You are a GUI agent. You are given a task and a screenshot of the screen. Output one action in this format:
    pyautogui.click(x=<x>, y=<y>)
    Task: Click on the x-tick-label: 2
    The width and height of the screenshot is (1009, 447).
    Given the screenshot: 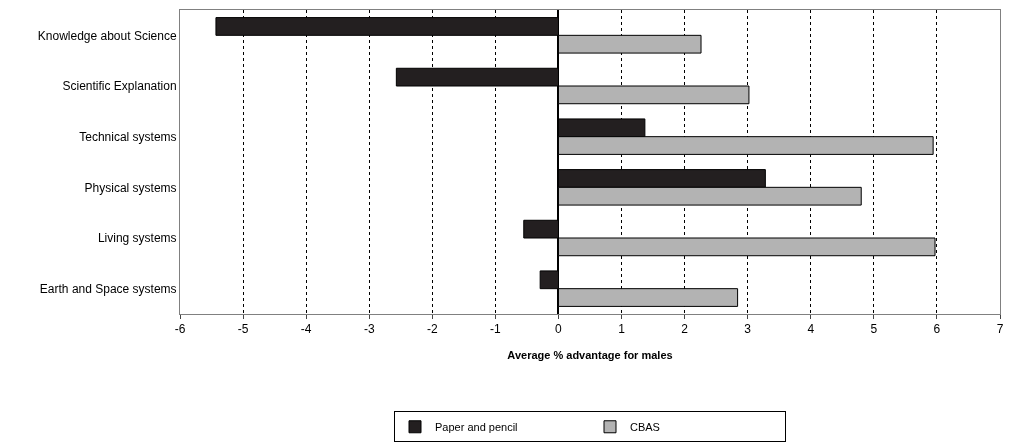 What is the action you would take?
    pyautogui.click(x=685, y=329)
    